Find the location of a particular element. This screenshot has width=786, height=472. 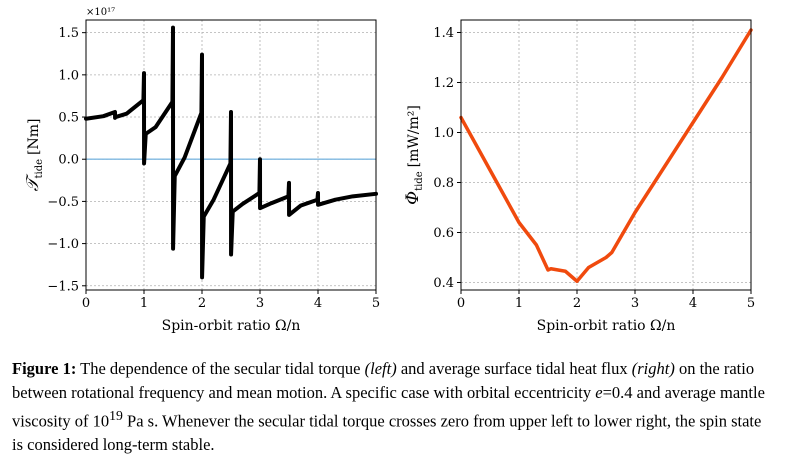

caption-right: (right) is located at coordinates (653, 368).